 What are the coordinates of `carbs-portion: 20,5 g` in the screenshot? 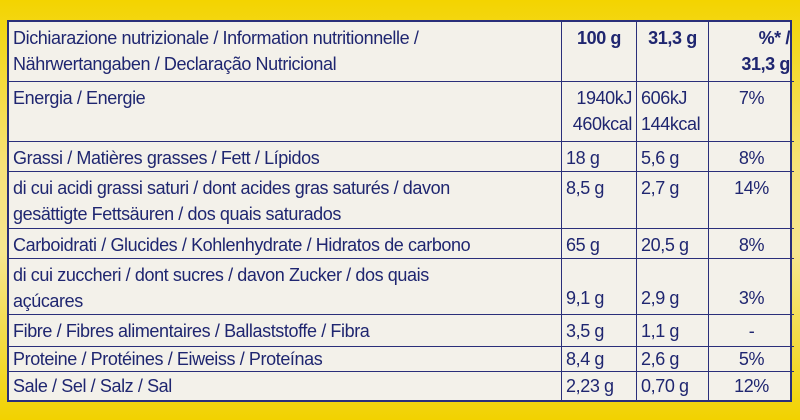 It's located at (673, 244).